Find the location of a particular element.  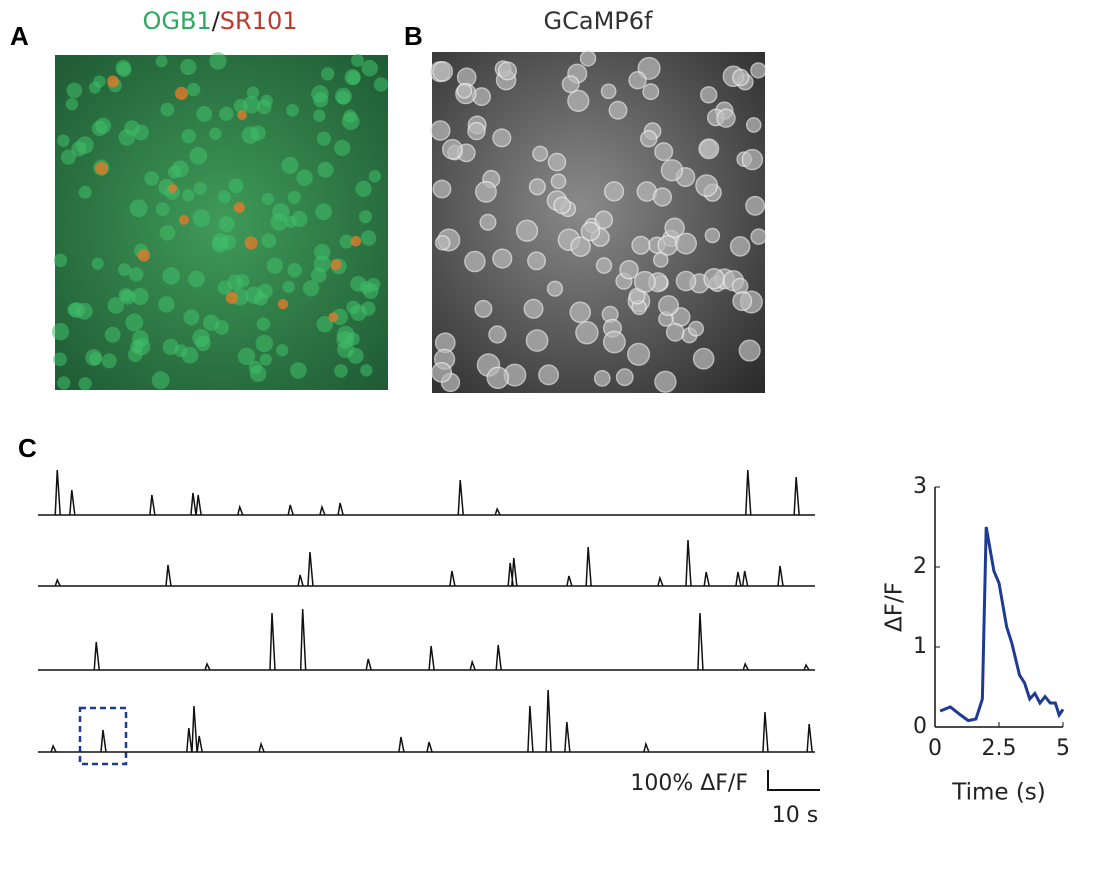

panel-title: GCaMP6f is located at coordinates (599, 21).